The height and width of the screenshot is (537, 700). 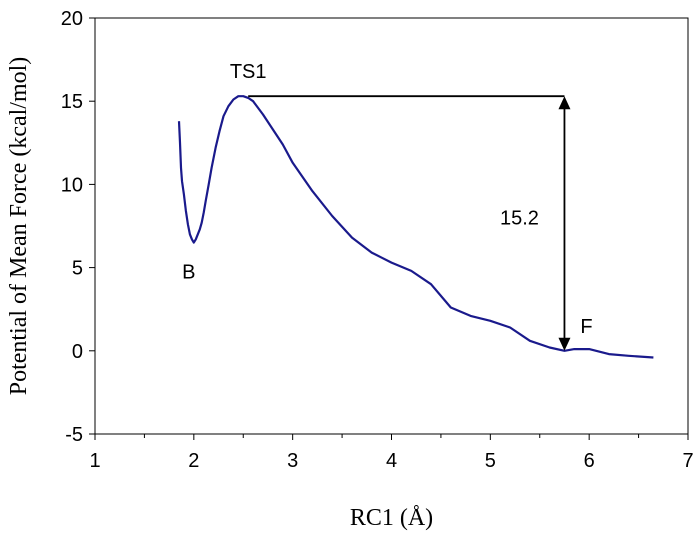 What do you see at coordinates (77, 269) in the screenshot?
I see `y-tick-label: 5` at bounding box center [77, 269].